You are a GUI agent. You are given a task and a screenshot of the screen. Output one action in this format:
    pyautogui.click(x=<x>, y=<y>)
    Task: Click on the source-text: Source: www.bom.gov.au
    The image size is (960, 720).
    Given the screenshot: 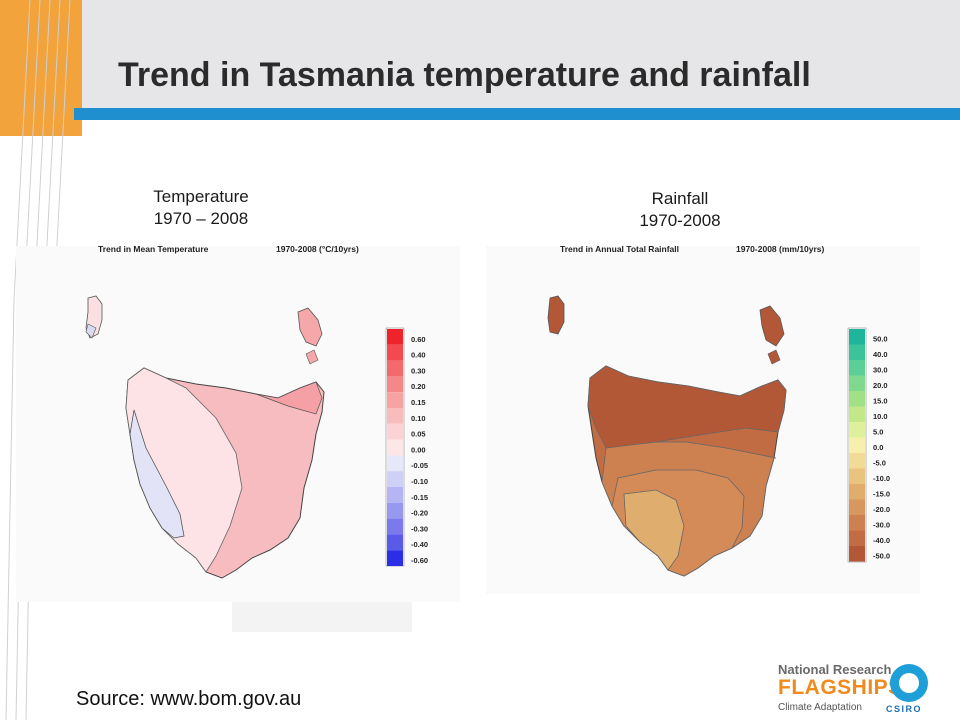 What is the action you would take?
    pyautogui.click(x=189, y=699)
    